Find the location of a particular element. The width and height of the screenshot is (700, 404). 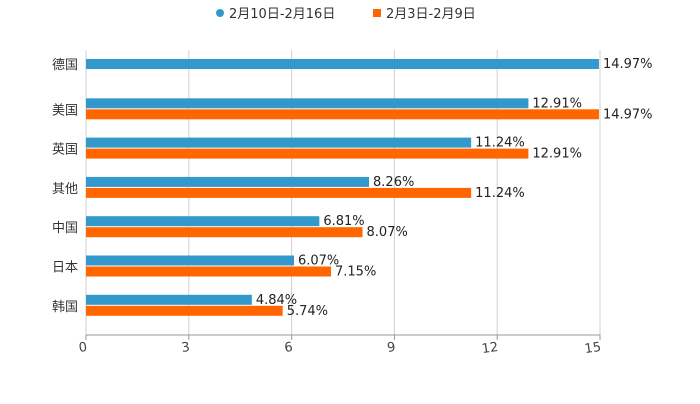

data-label: 4.84% is located at coordinates (276, 300).